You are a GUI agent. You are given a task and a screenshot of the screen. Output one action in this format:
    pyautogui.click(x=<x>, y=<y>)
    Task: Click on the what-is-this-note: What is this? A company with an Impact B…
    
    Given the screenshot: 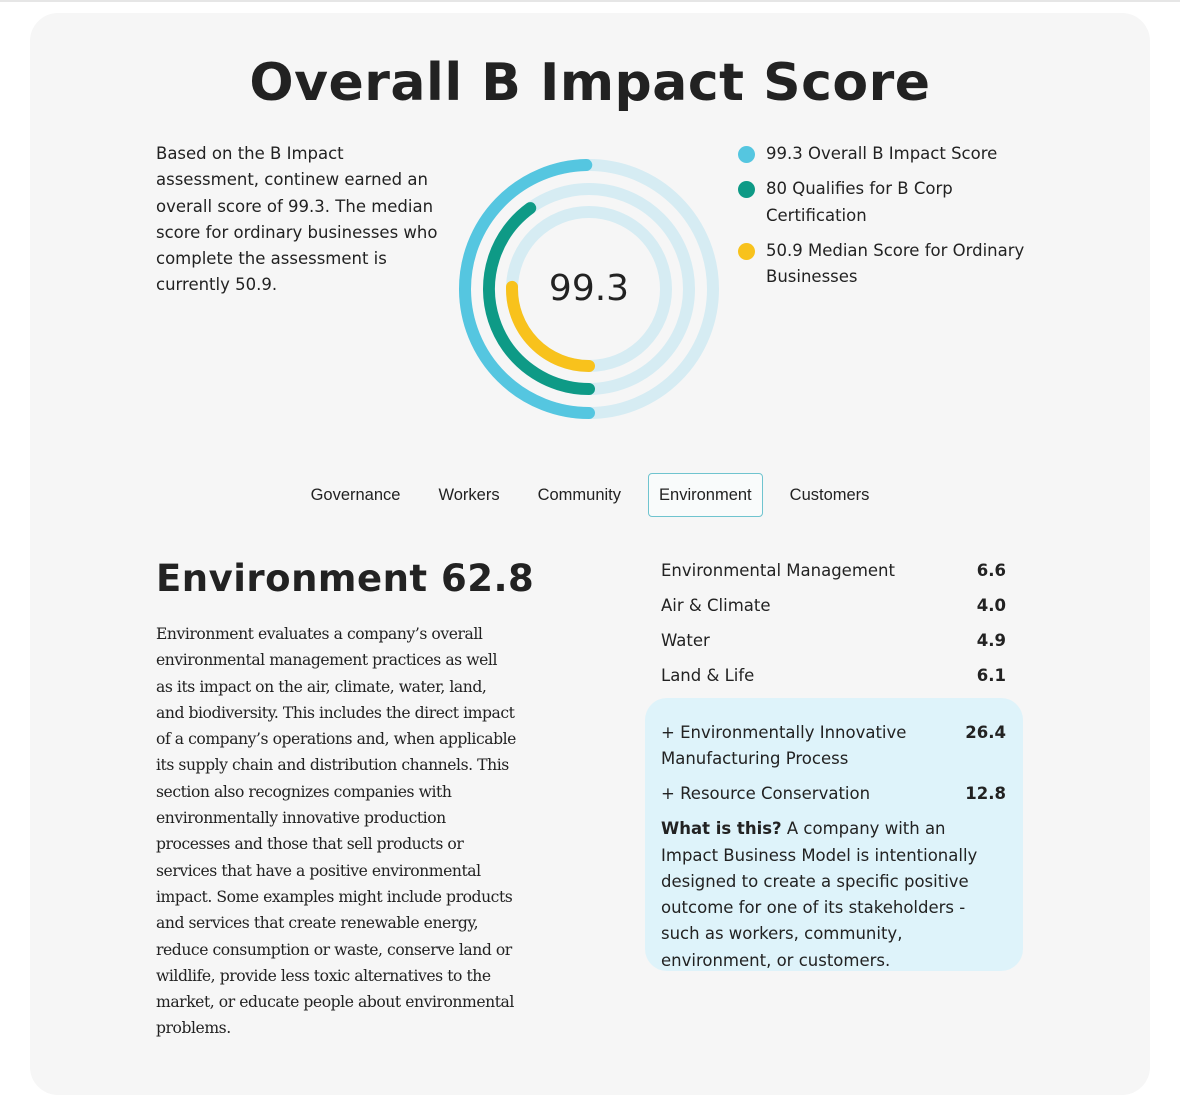 What is the action you would take?
    pyautogui.click(x=833, y=895)
    